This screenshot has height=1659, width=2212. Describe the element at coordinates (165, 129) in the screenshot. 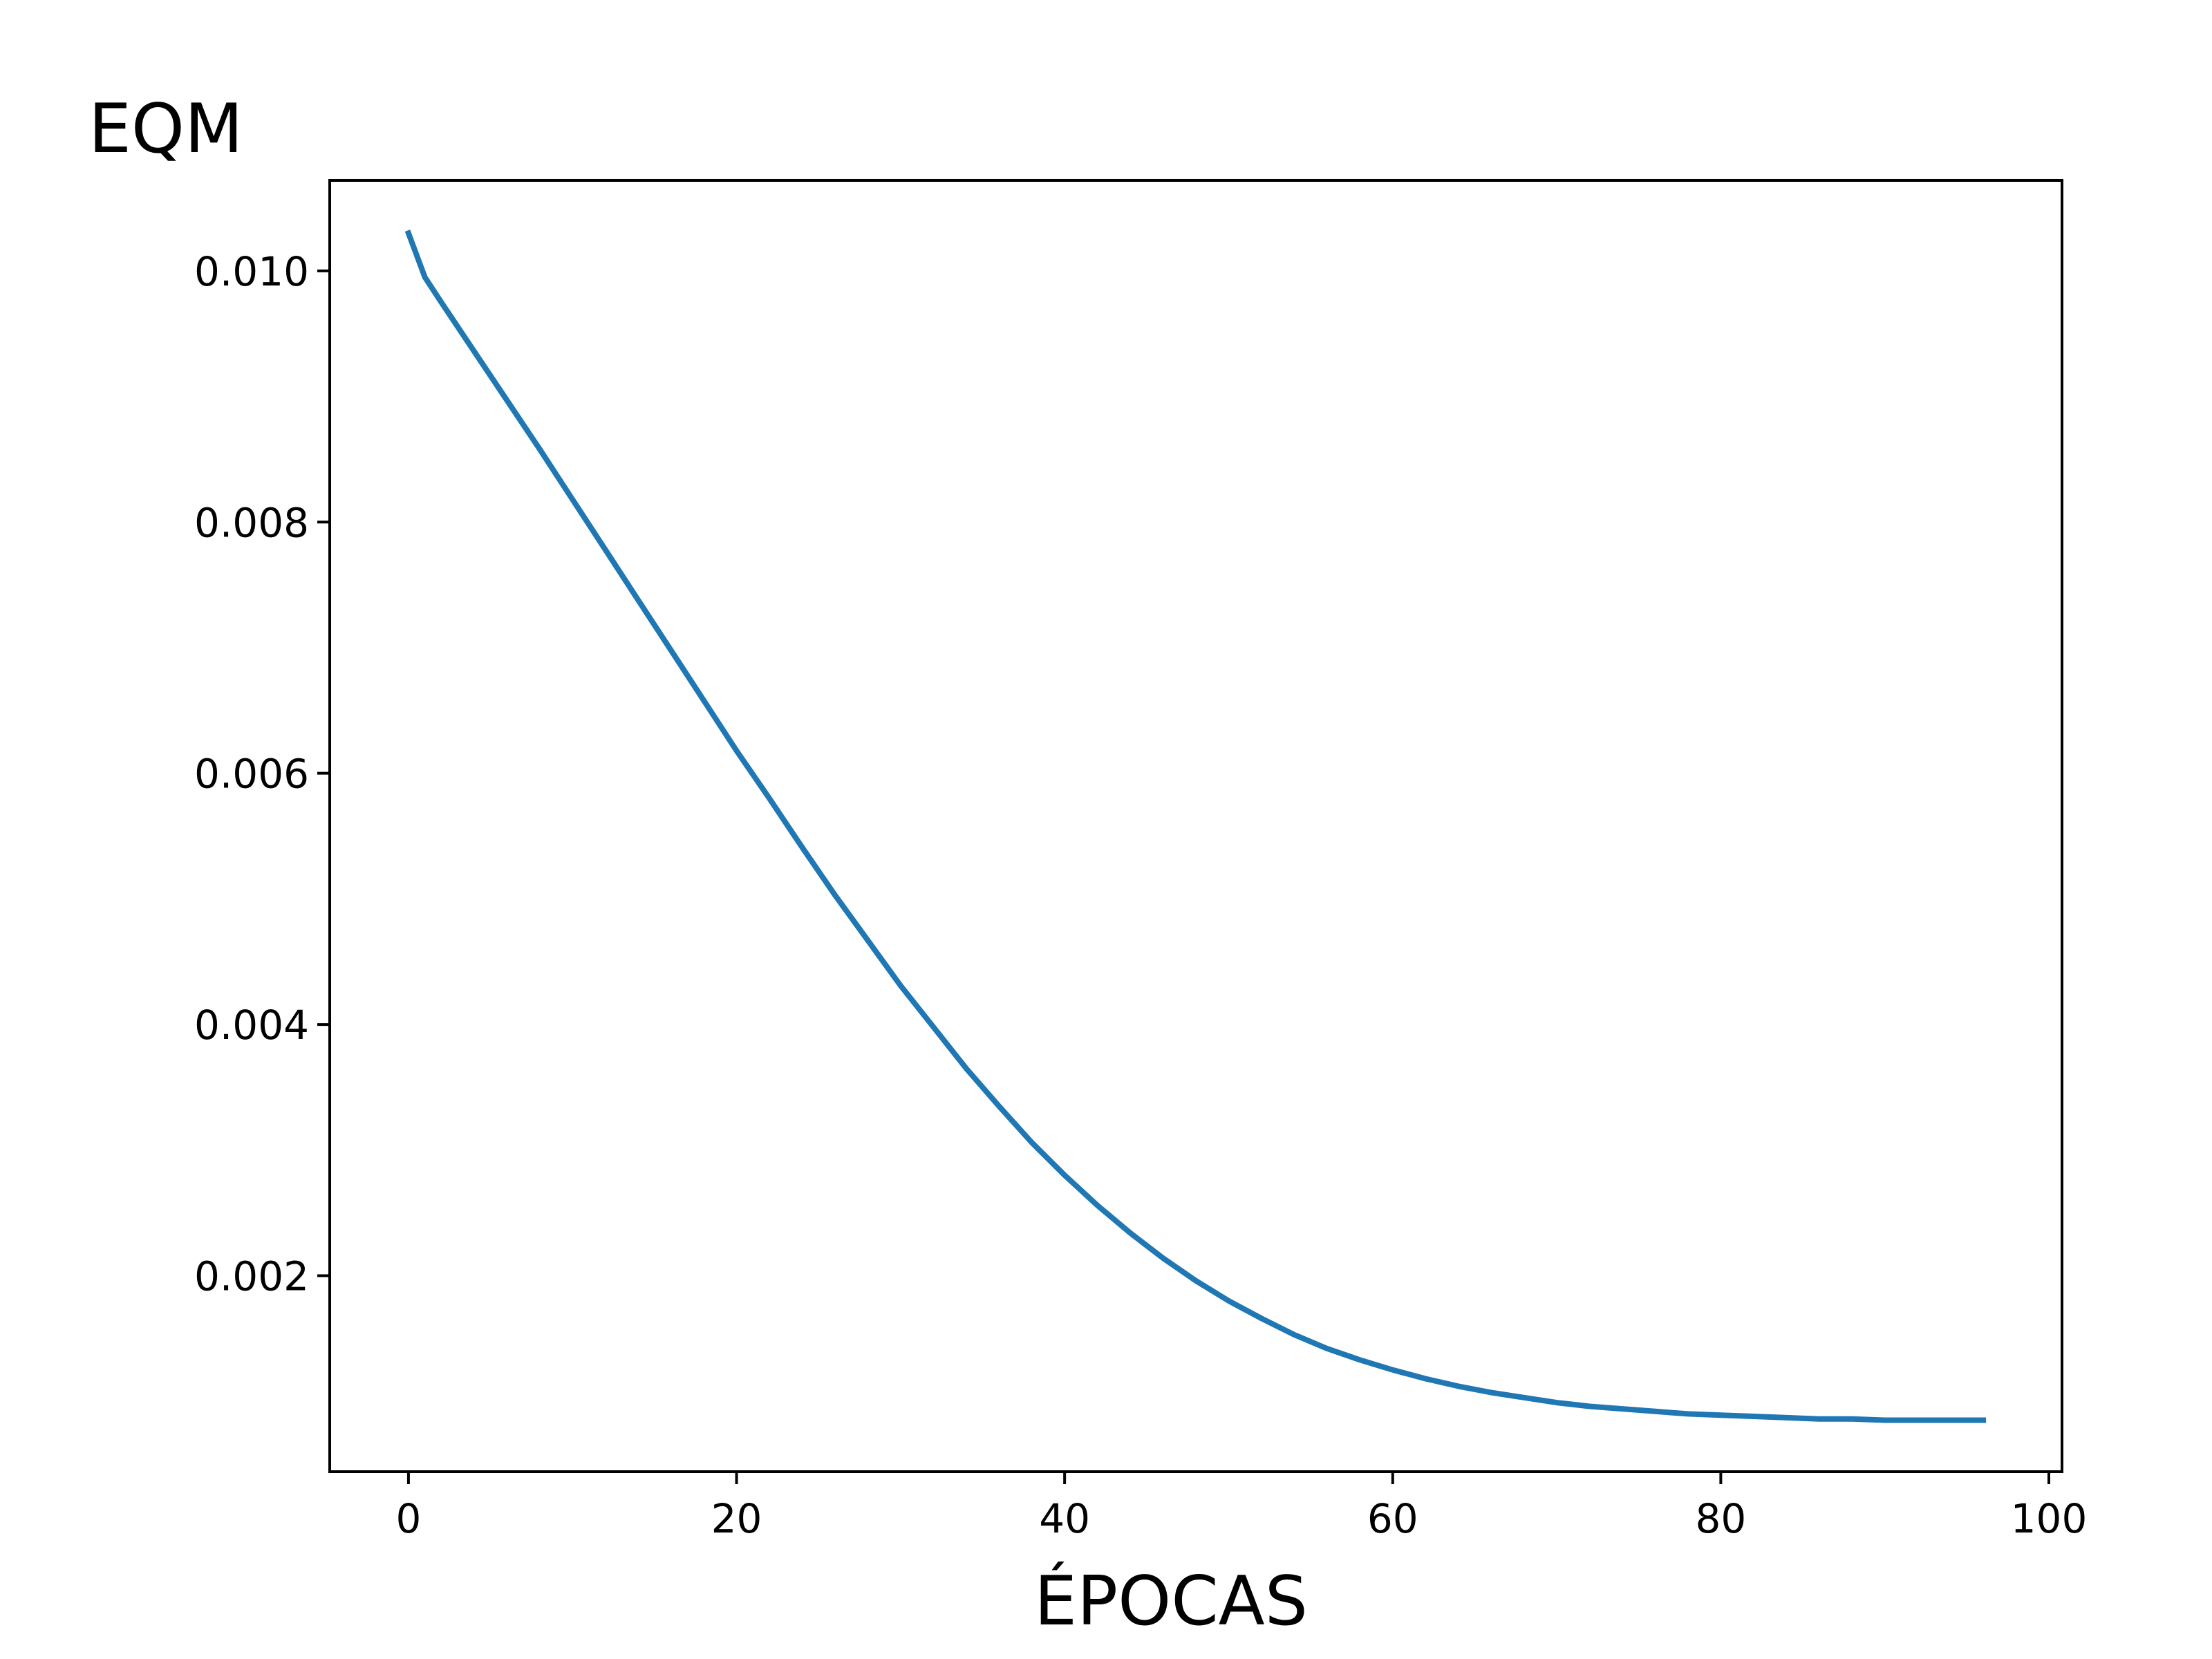

I see `y-axis-title: EQM` at that location.